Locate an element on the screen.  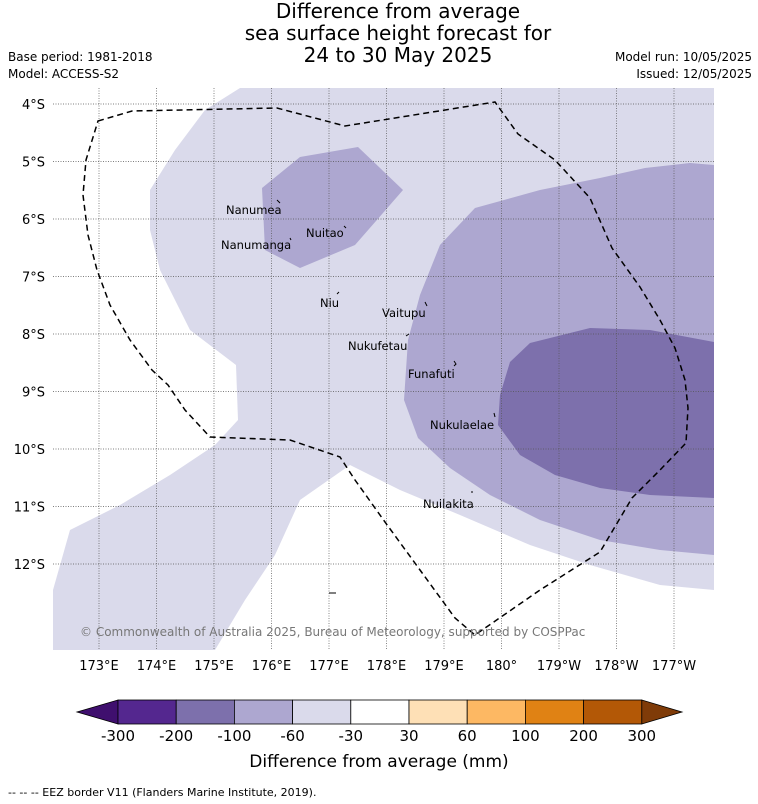
latitude-label: 11°S is located at coordinates (29, 508).